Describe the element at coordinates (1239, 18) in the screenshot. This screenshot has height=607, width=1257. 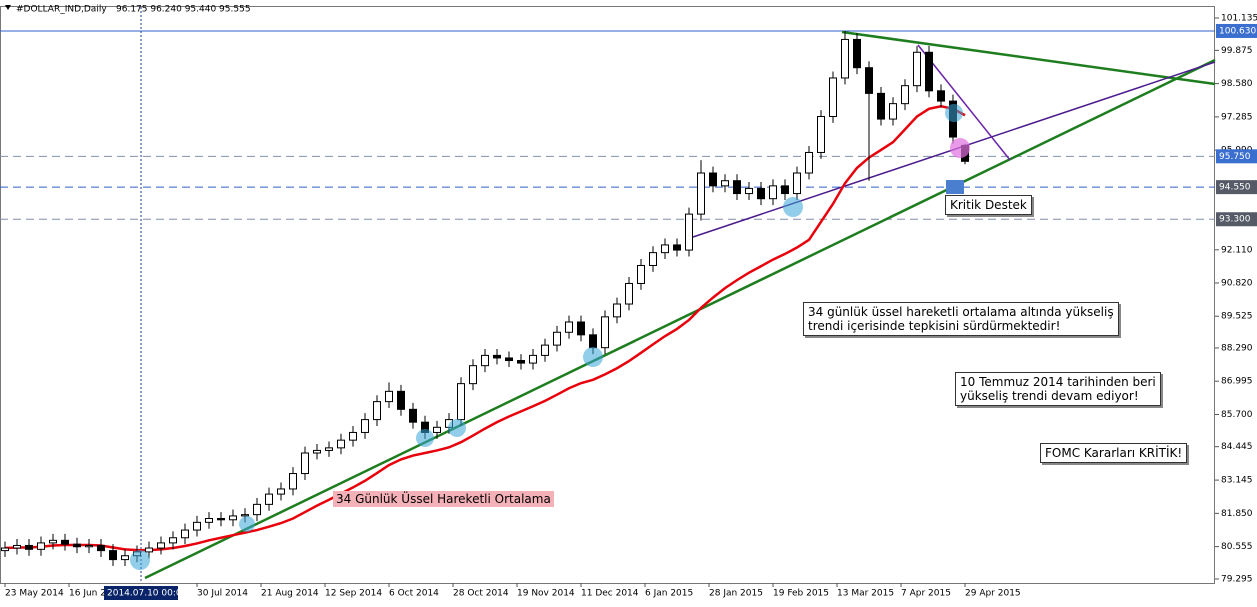
I see `y-tick-label: 101.135` at that location.